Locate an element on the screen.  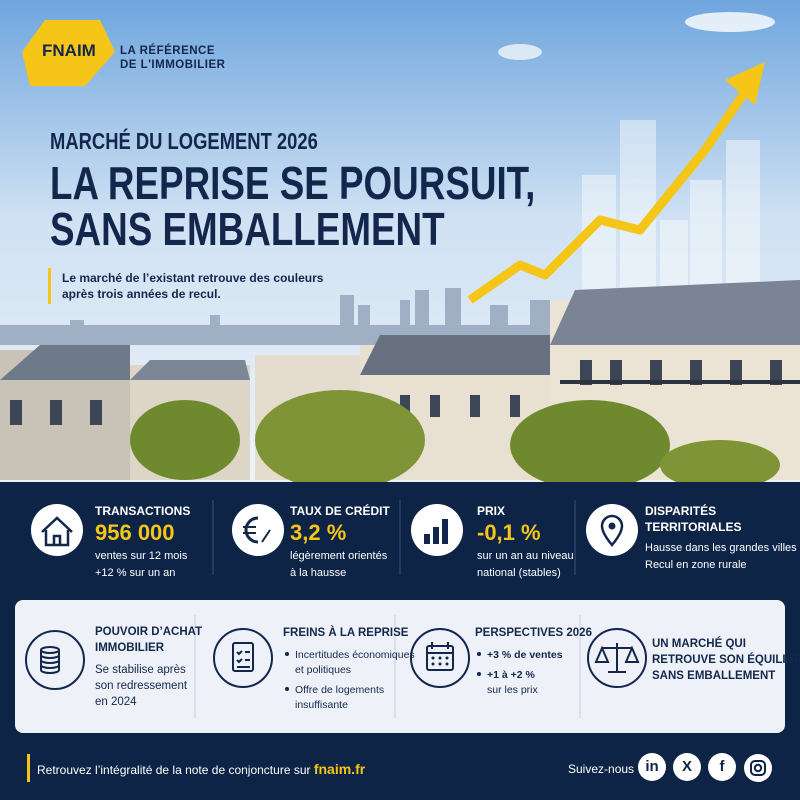
panel-item-line: sur les prix is located at coordinates (507, 690).